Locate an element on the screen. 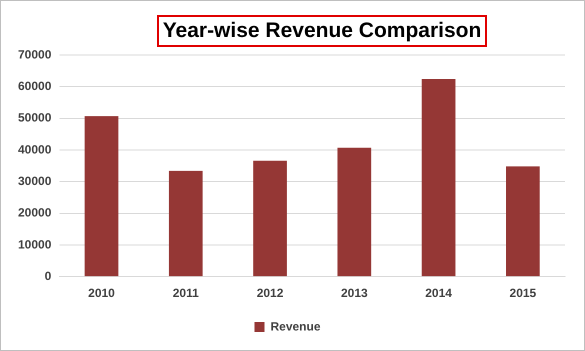 This screenshot has height=351, width=585. chart-title: Year-wise Revenue Comparison is located at coordinates (322, 31).